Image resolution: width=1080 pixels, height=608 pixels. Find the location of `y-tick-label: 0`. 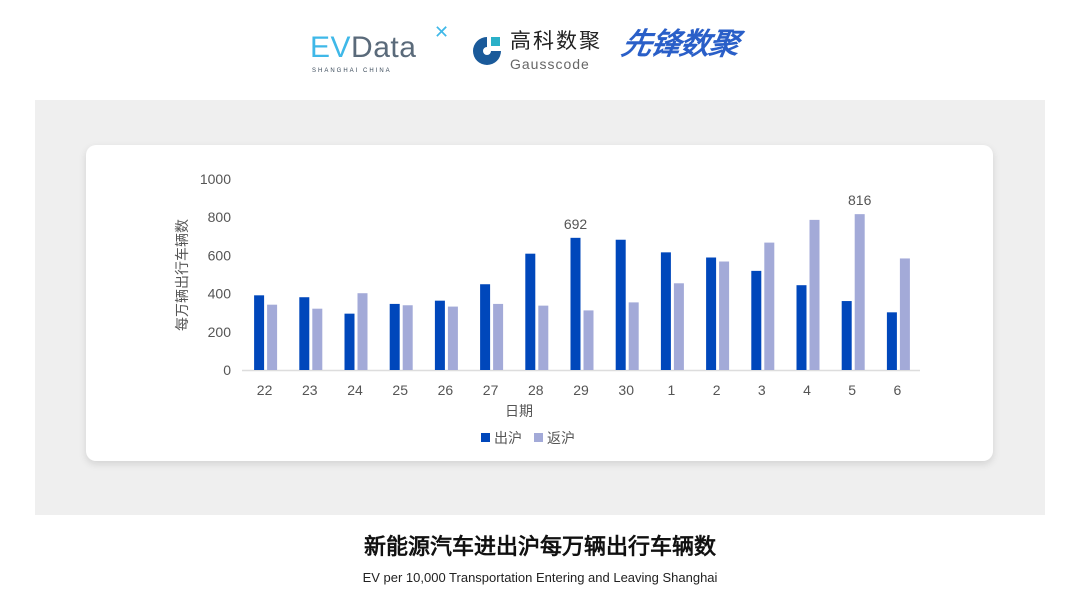

y-tick-label: 0 is located at coordinates (227, 370).